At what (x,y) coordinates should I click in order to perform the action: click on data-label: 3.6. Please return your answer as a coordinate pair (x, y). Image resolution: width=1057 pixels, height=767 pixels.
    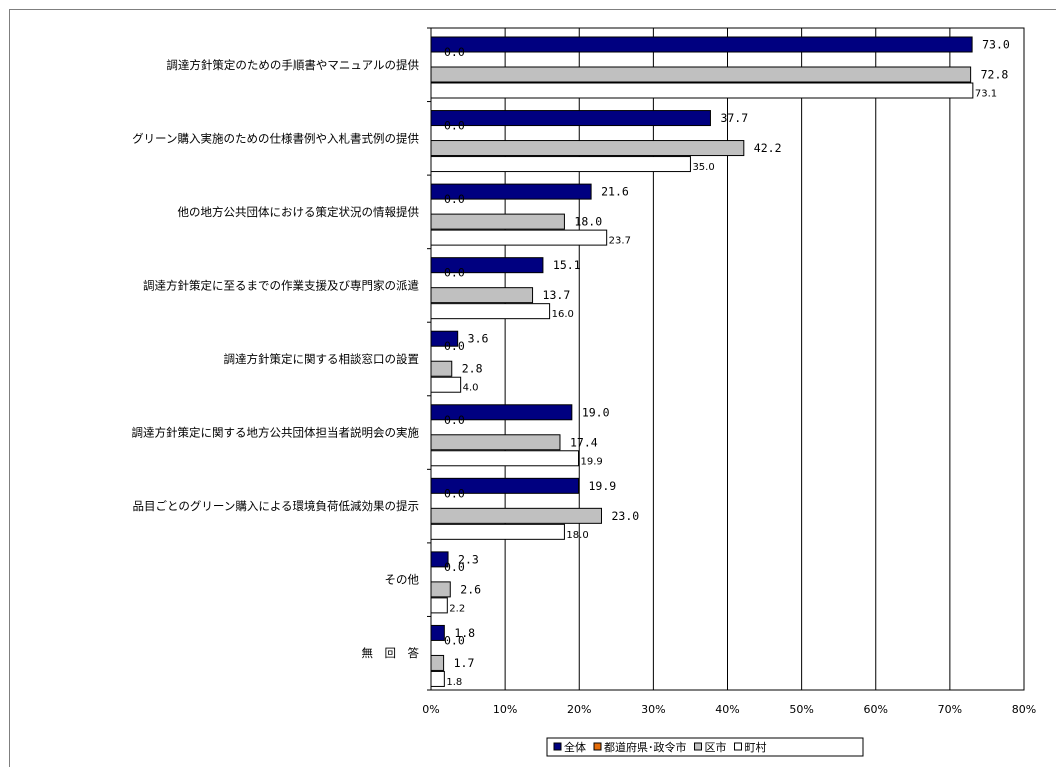
    Looking at the image, I should click on (478, 339).